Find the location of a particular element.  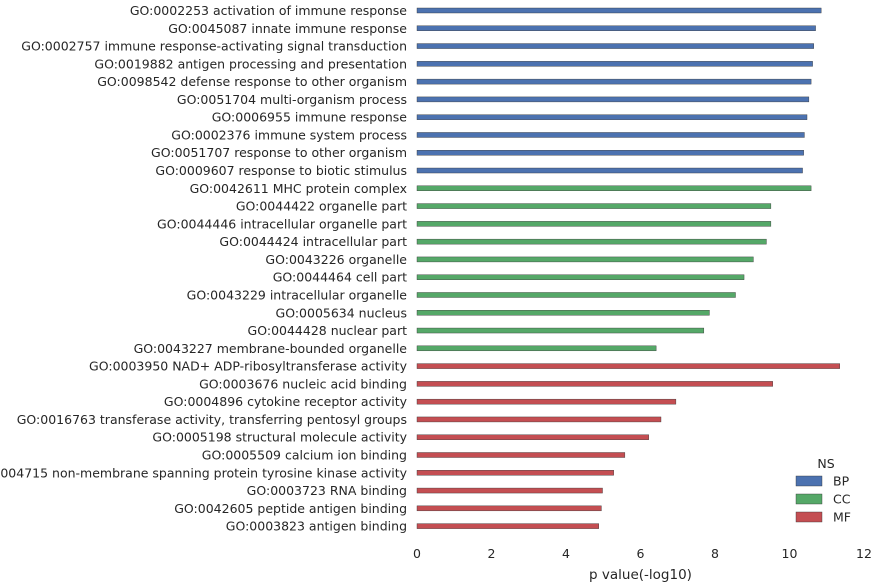

category-label: GO:0003723 RNA binding is located at coordinates (327, 490).